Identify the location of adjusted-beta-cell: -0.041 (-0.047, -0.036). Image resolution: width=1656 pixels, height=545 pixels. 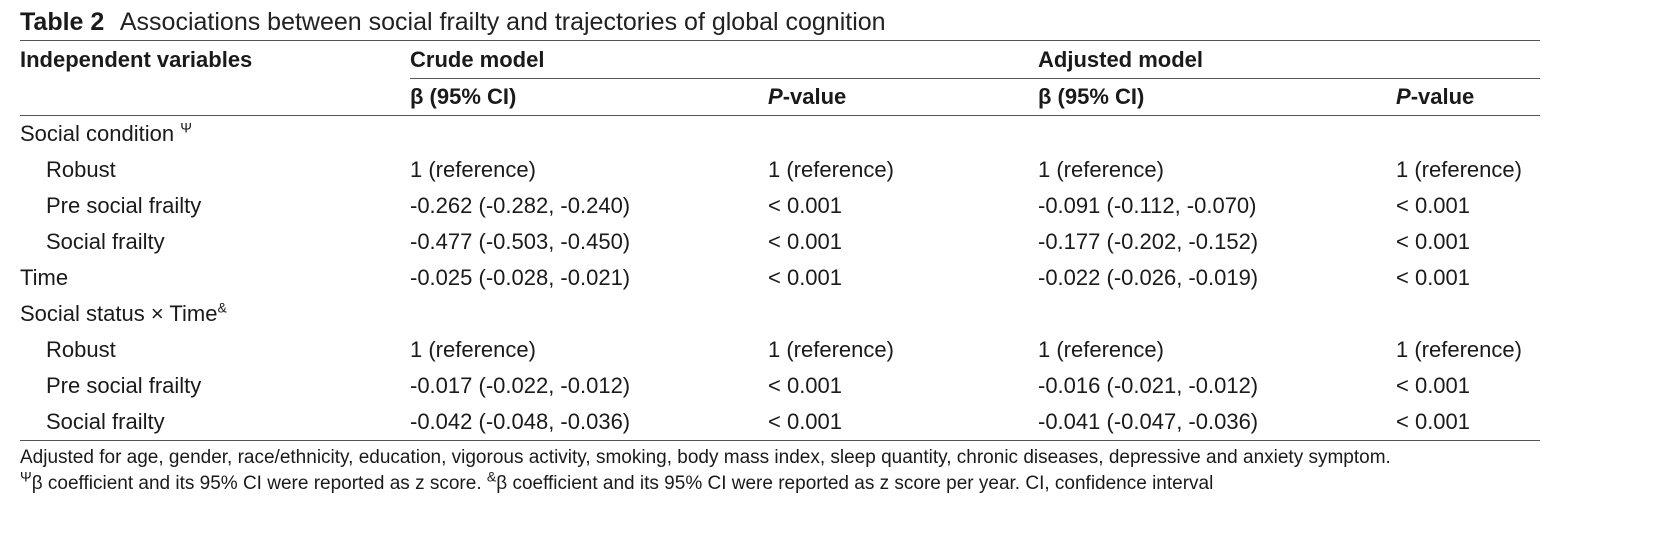
(1148, 421).